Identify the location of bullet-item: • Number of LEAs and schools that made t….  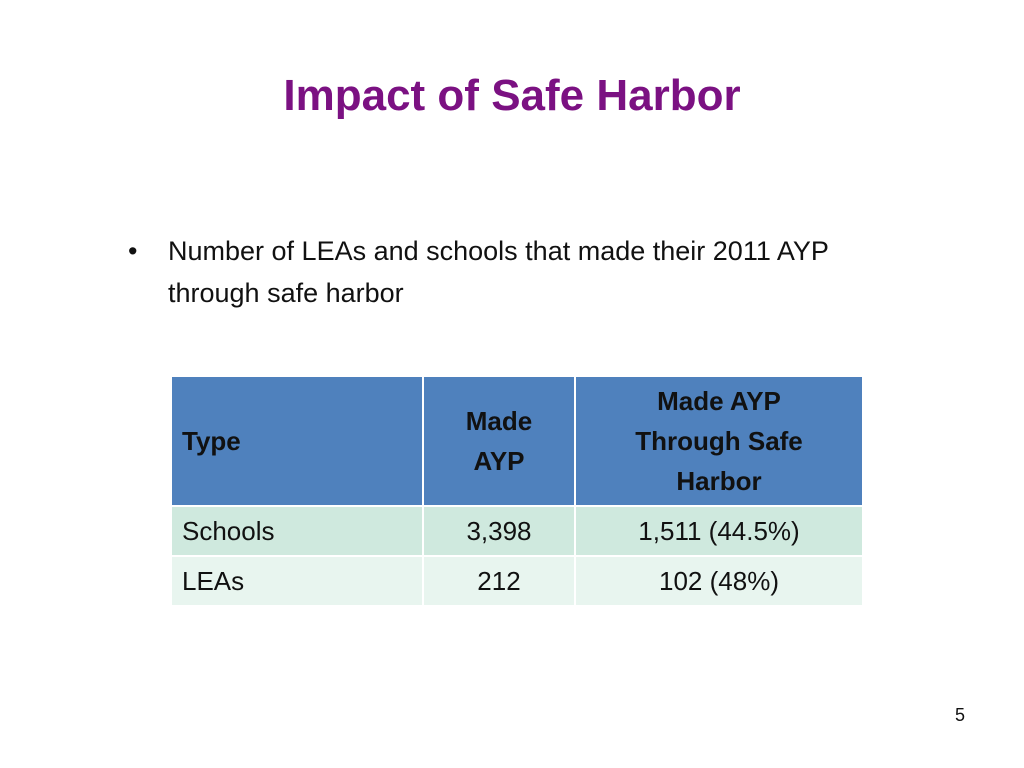
(508, 272).